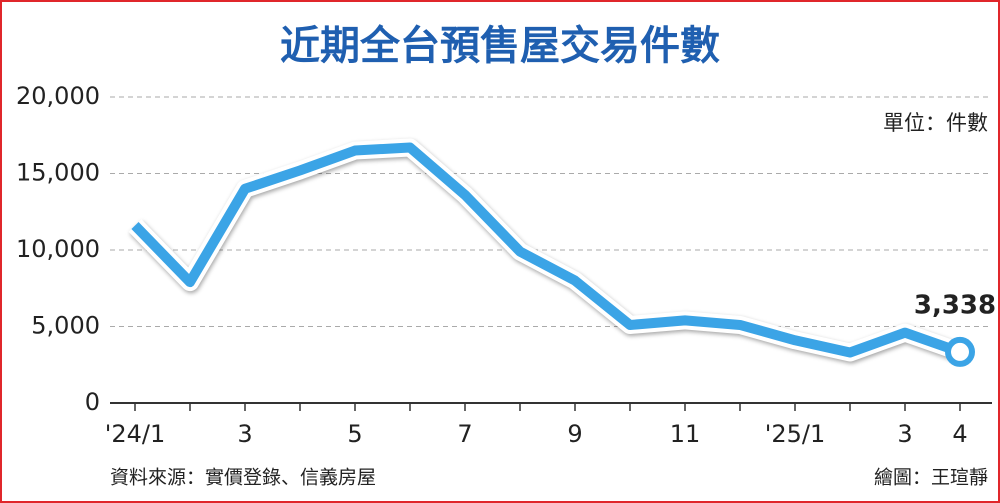  What do you see at coordinates (65, 326) in the screenshot?
I see `y-tick-label: 5,000` at bounding box center [65, 326].